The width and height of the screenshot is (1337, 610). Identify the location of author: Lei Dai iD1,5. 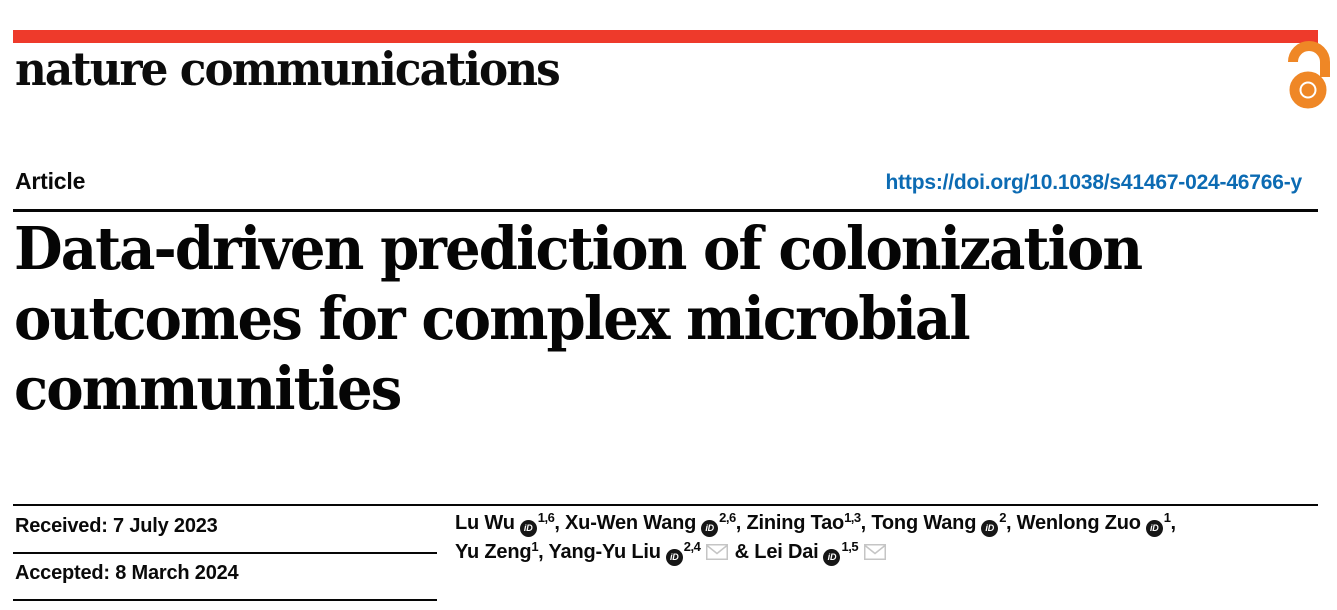
(820, 552).